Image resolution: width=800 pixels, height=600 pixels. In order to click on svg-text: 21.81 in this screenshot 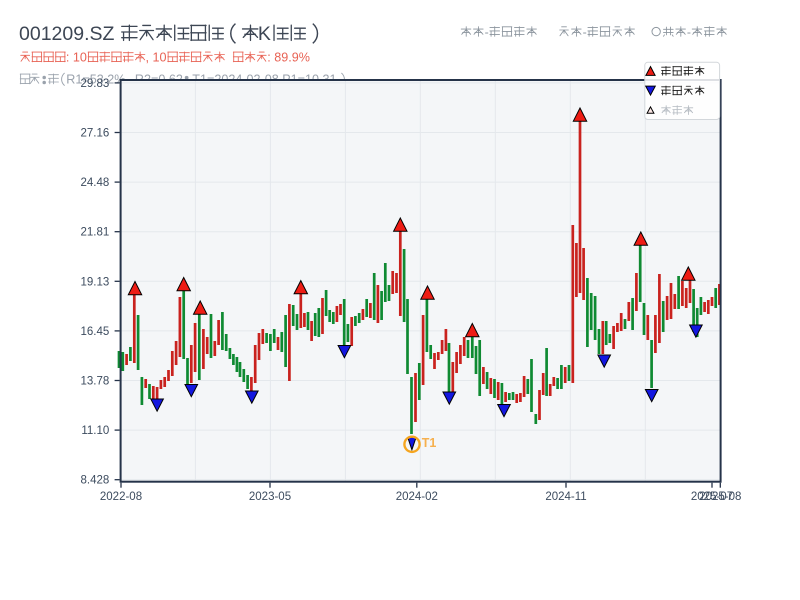, I will do `click(95, 233)`.